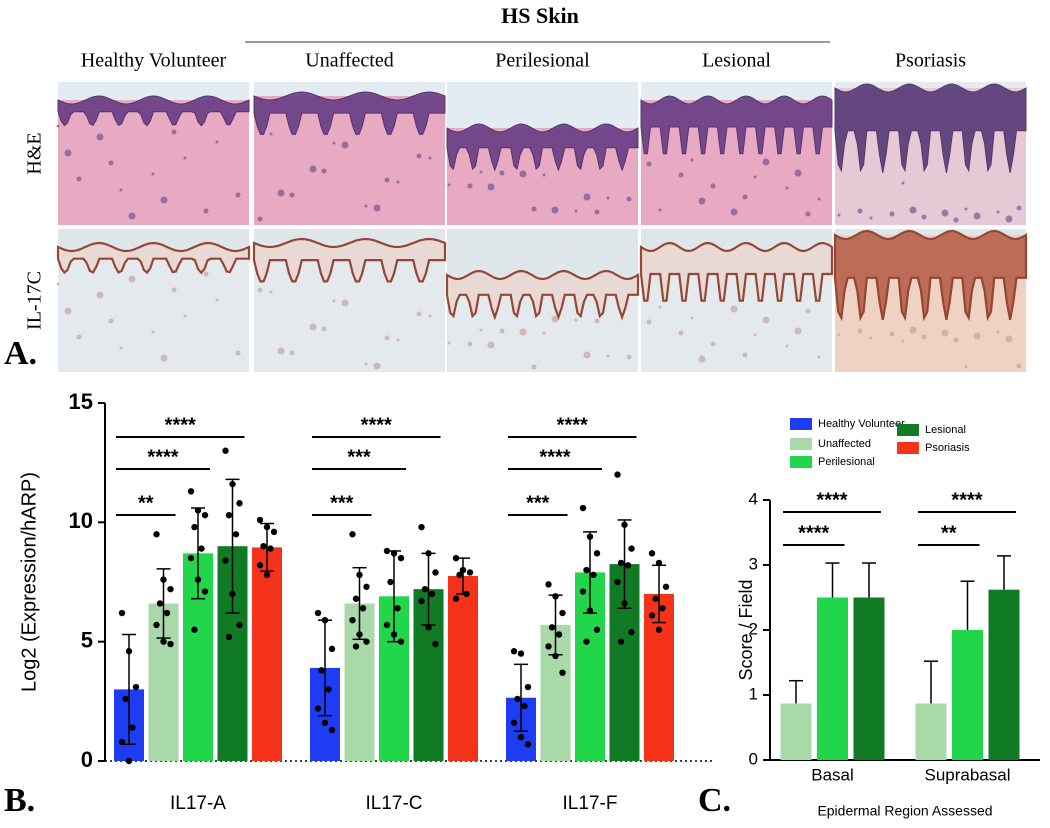  I want to click on column-label: Healthy Volunteer, so click(154, 61).